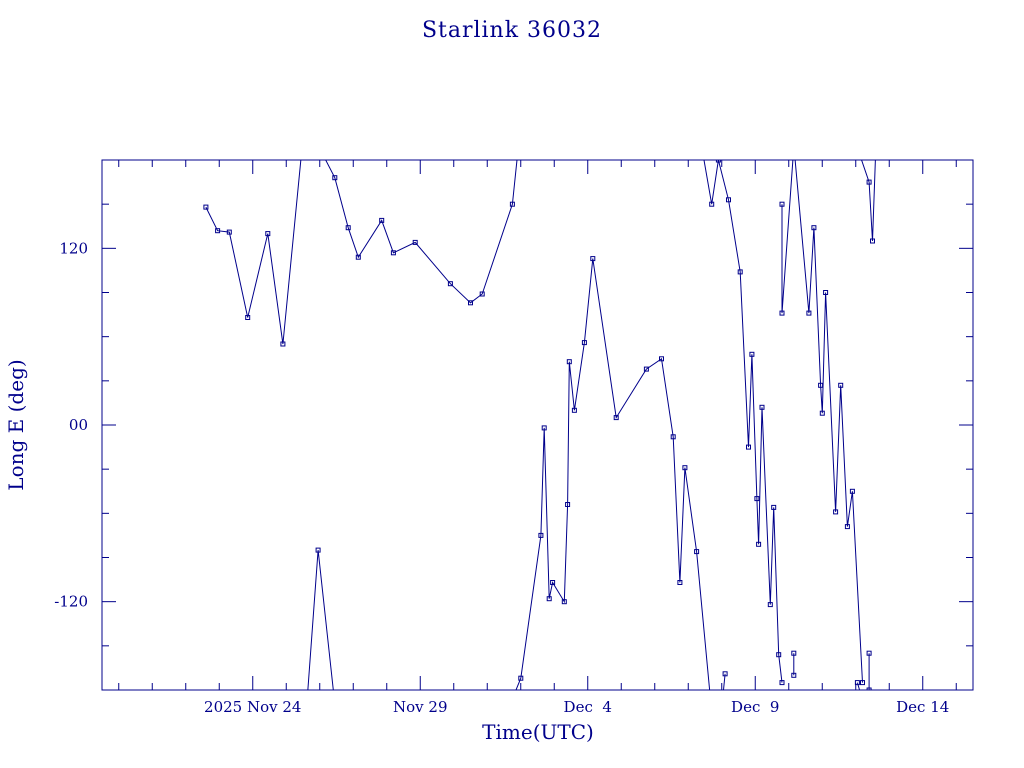 Image resolution: width=1024 pixels, height=768 pixels. Describe the element at coordinates (73, 248) in the screenshot. I see `y-tick-label: 120` at that location.